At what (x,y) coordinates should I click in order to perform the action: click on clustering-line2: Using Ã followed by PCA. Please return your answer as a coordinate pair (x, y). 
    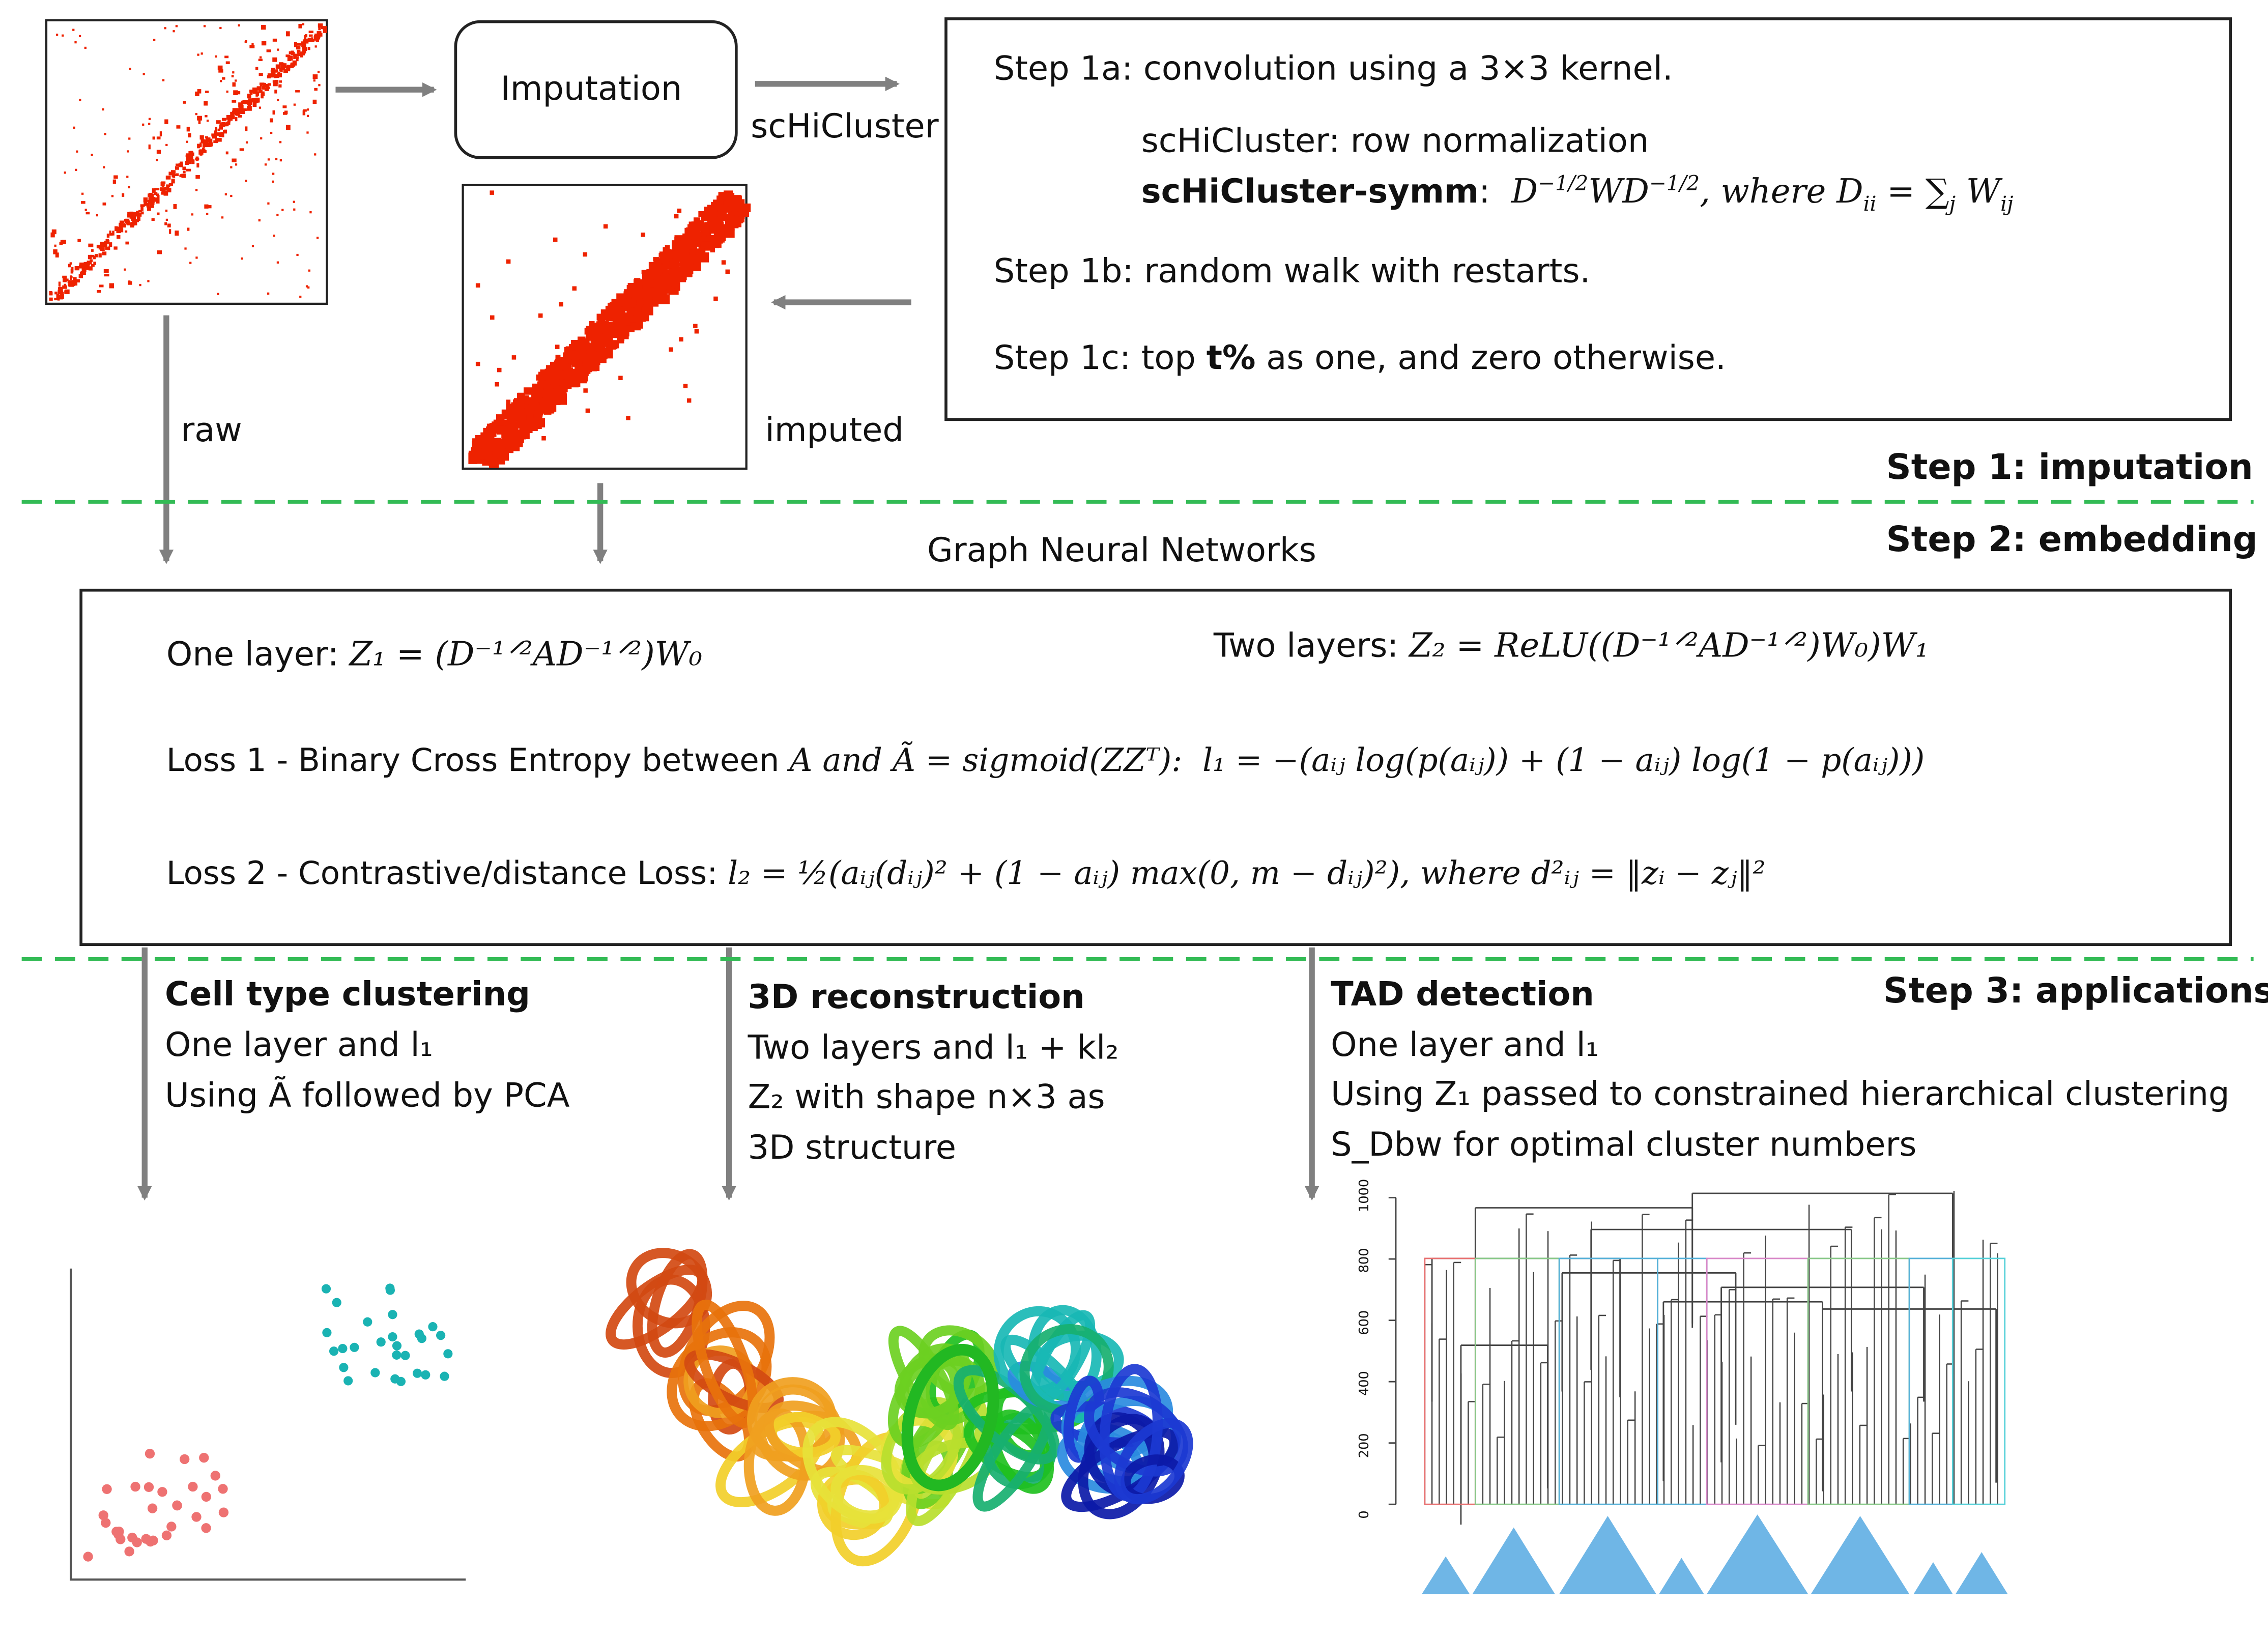
    Looking at the image, I should click on (368, 1096).